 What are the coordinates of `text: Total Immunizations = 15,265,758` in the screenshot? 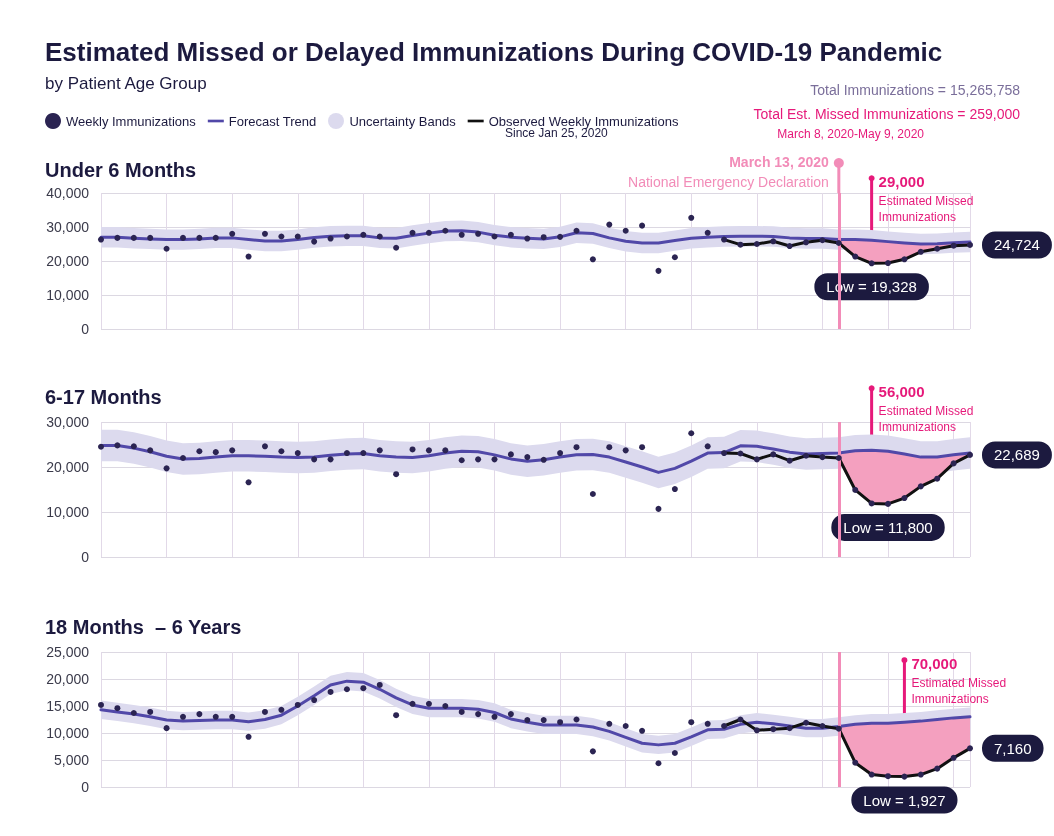 It's located at (915, 90).